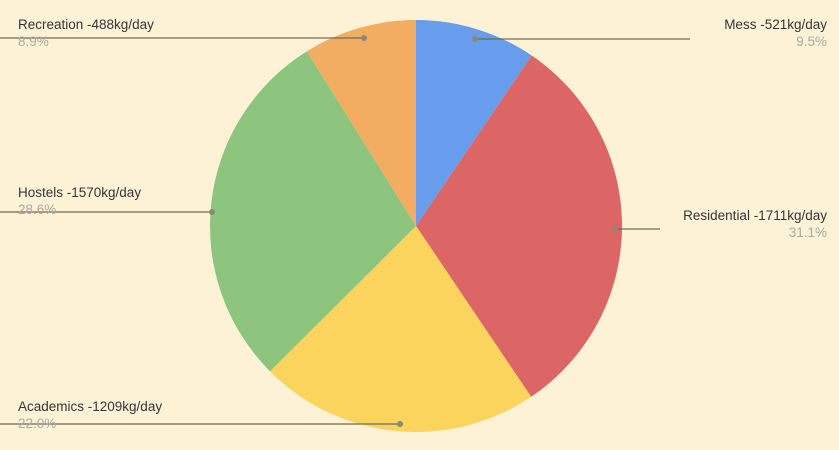 This screenshot has height=450, width=839. Describe the element at coordinates (86, 24) in the screenshot. I see `slice-label-recreation-title: Recreation -488kg/day` at that location.